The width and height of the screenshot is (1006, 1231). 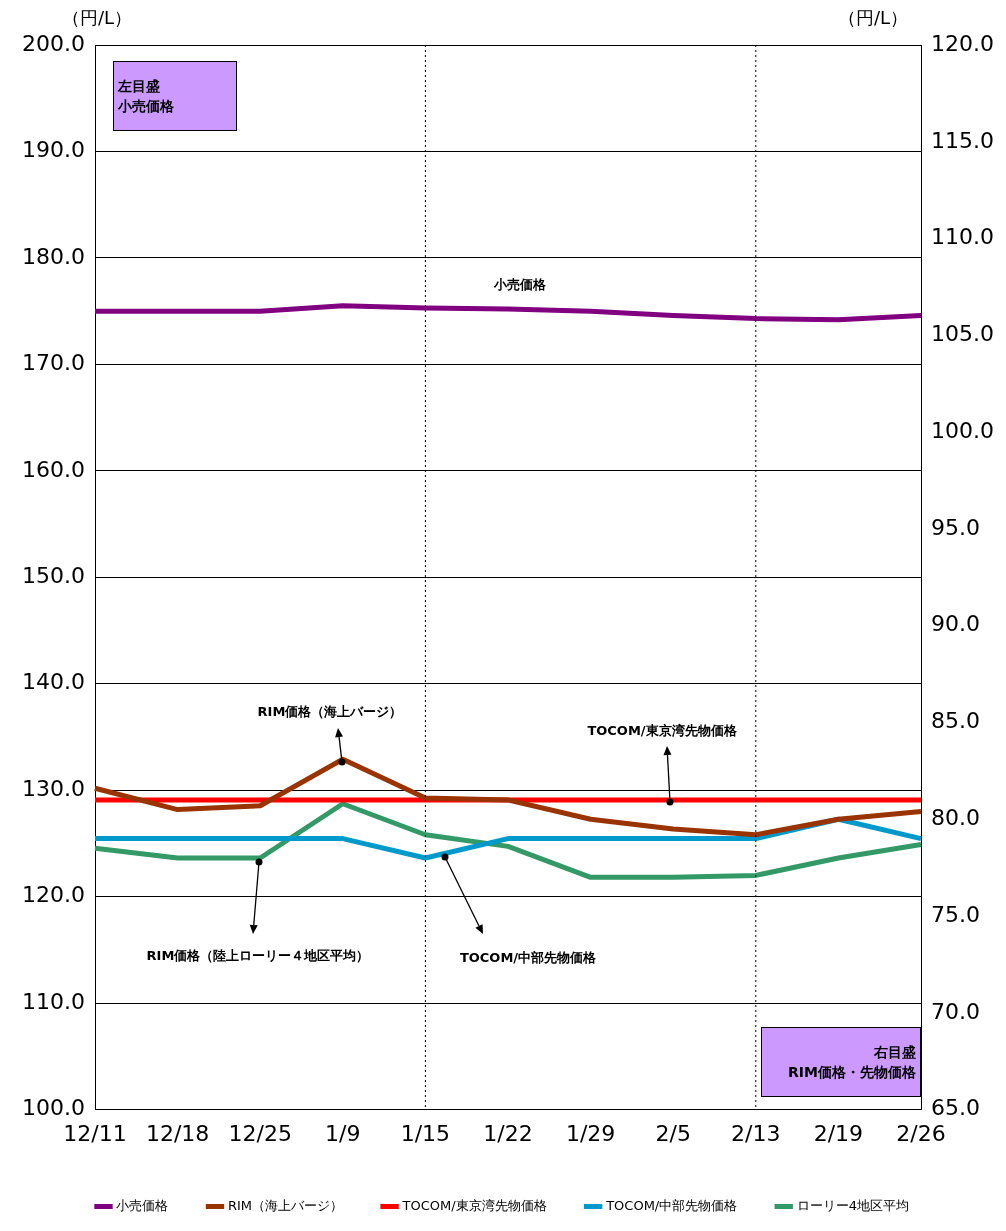 What do you see at coordinates (258, 956) in the screenshot?
I see `annotation: RIM価格（陸上ローリー４地区平均）` at bounding box center [258, 956].